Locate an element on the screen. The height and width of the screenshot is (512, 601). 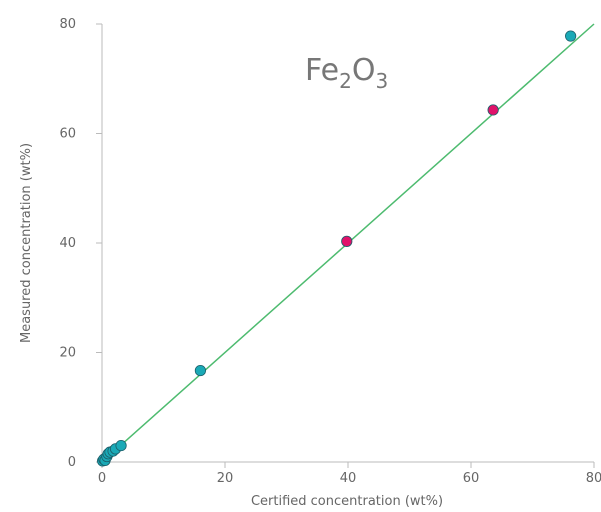
y-axis-label: Measured concentration (wt%) is located at coordinates (26, 243).